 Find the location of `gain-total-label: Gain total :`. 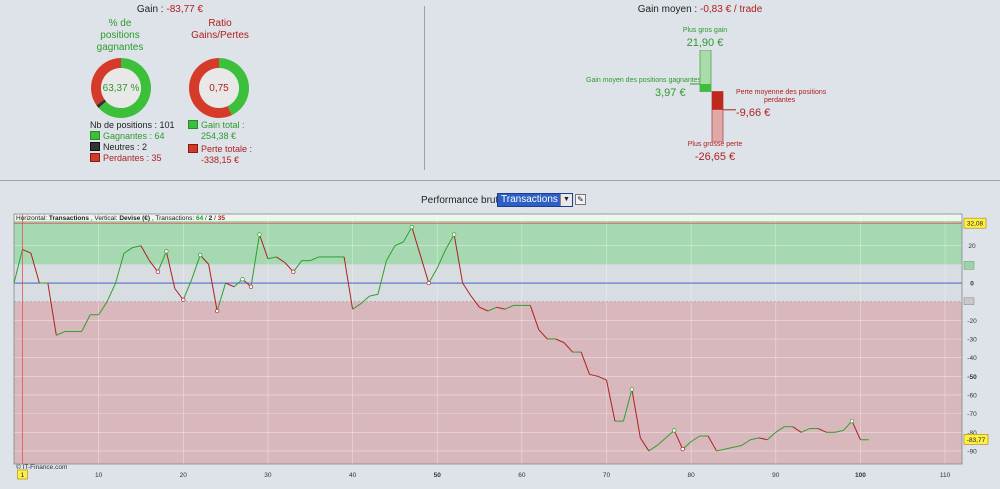

gain-total-label: Gain total : is located at coordinates (223, 125).